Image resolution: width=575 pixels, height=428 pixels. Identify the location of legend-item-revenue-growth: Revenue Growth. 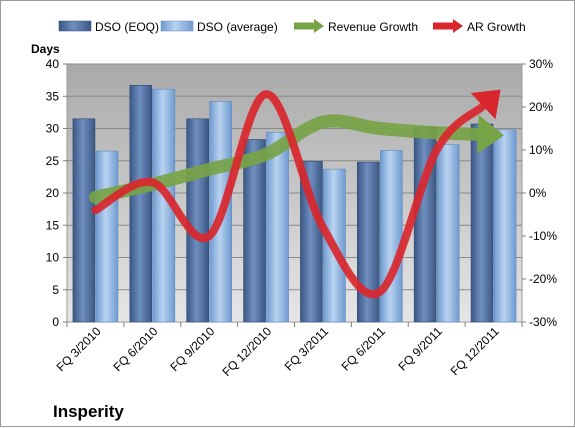
(356, 26).